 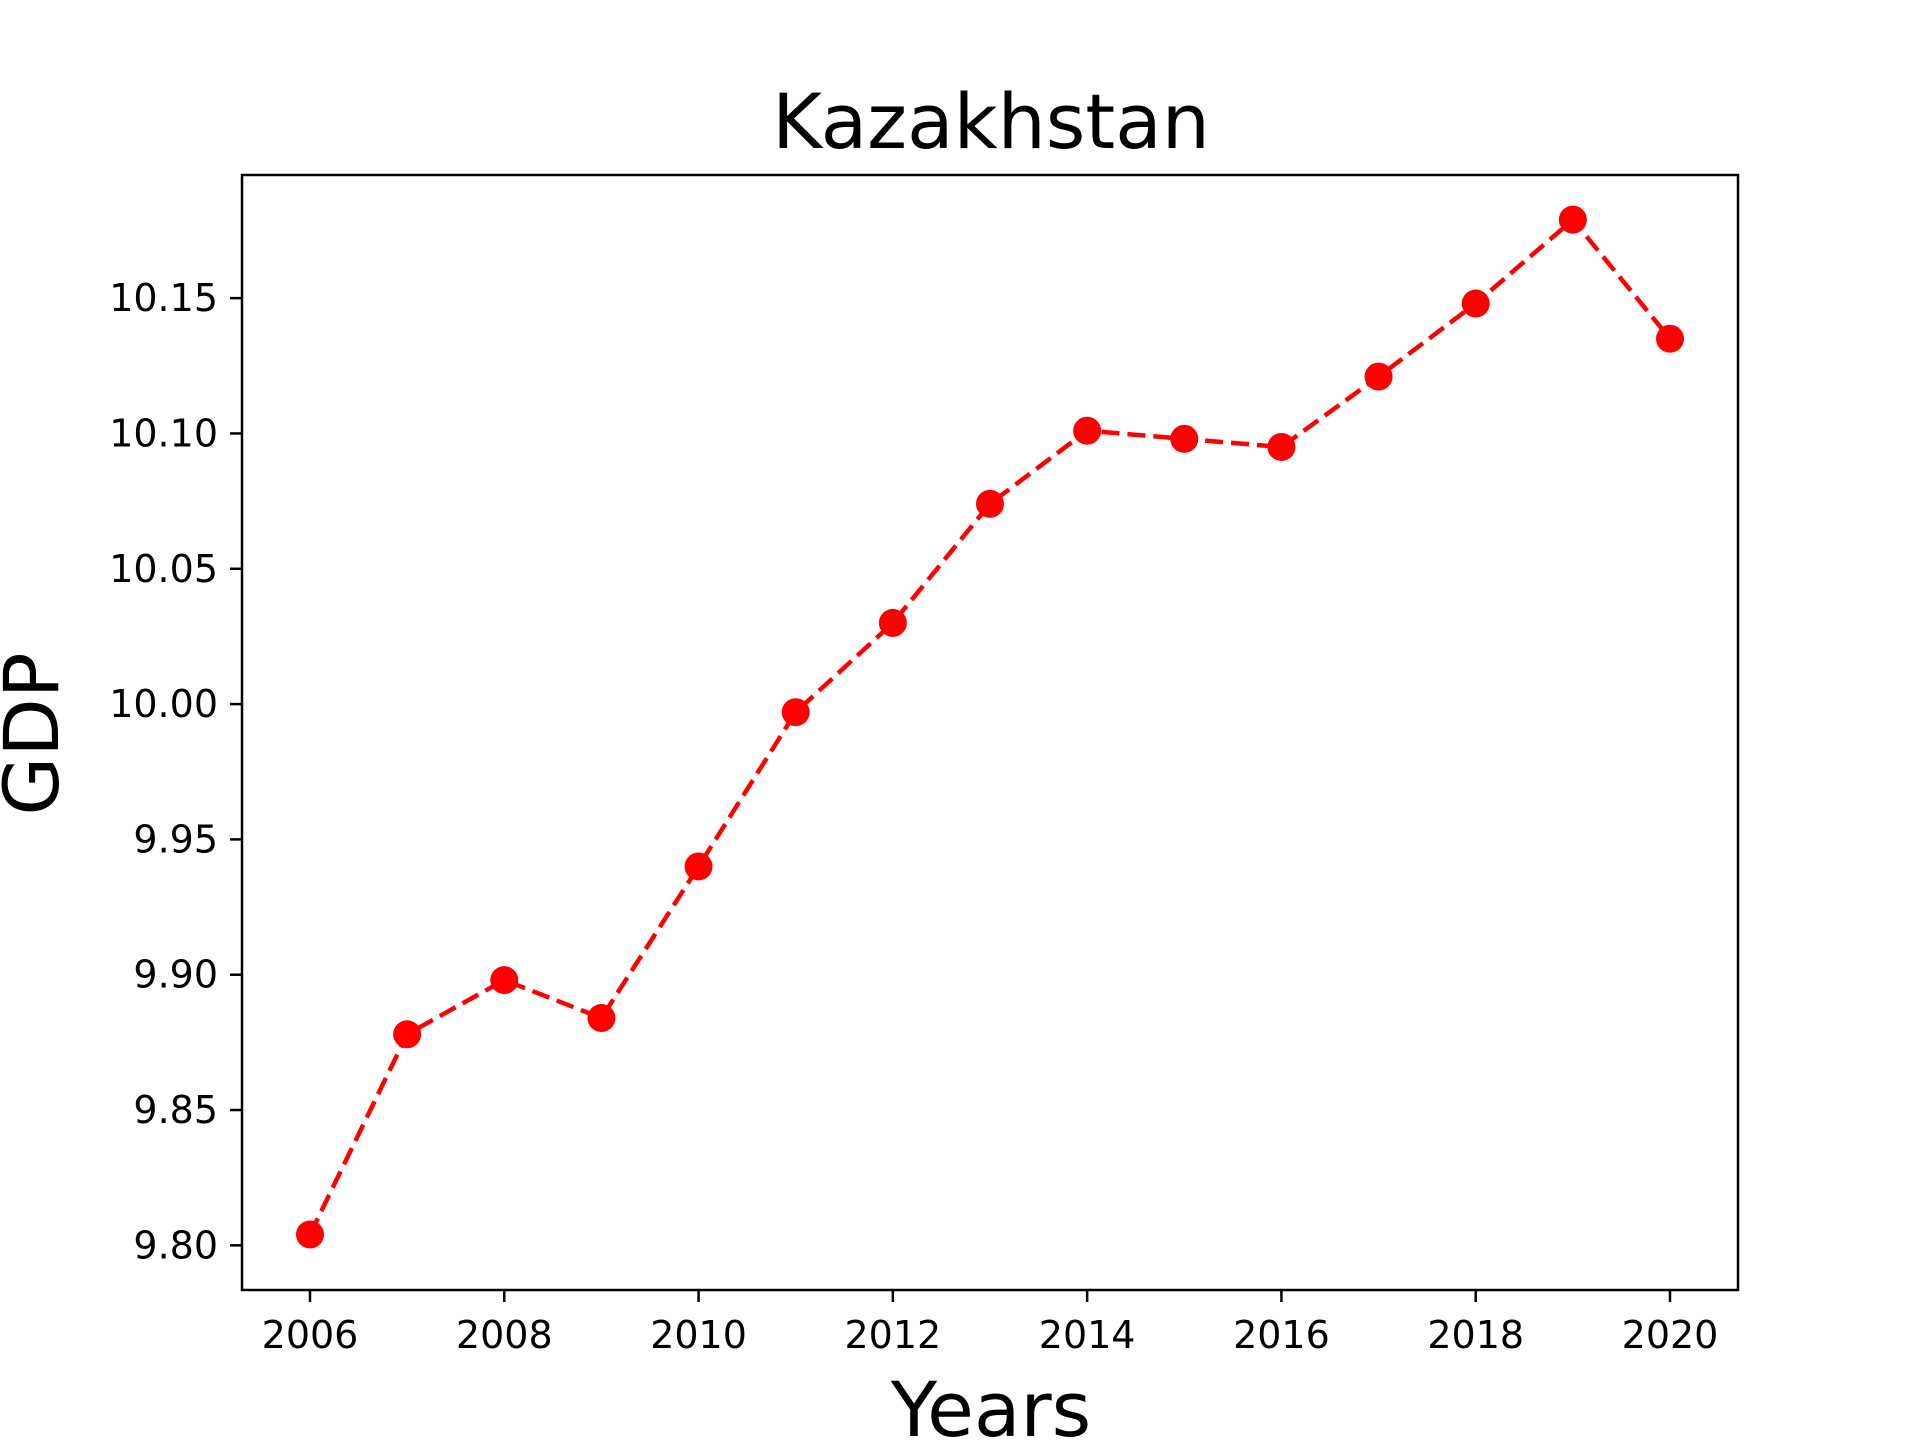 I want to click on x-tick-label: 2012, so click(x=892, y=1335).